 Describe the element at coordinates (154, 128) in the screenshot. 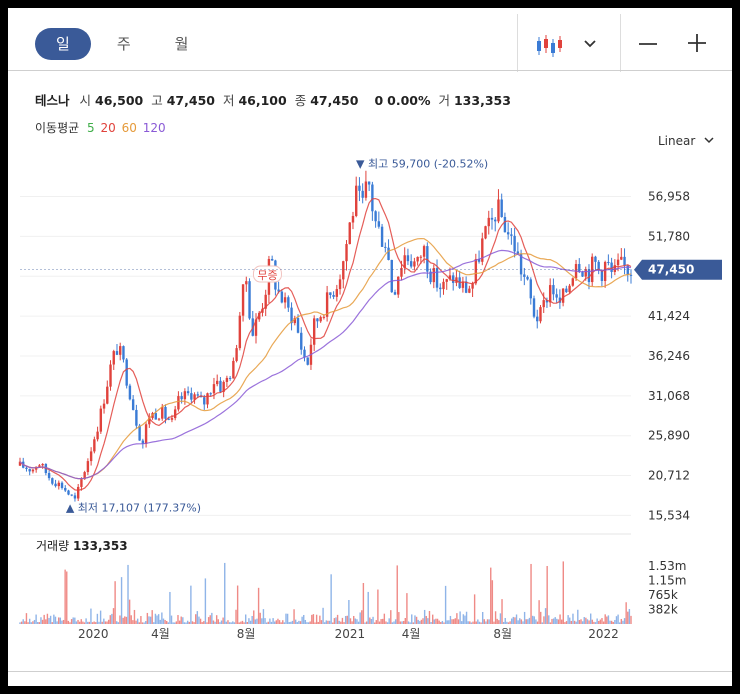

I see `ma-120: 120` at that location.